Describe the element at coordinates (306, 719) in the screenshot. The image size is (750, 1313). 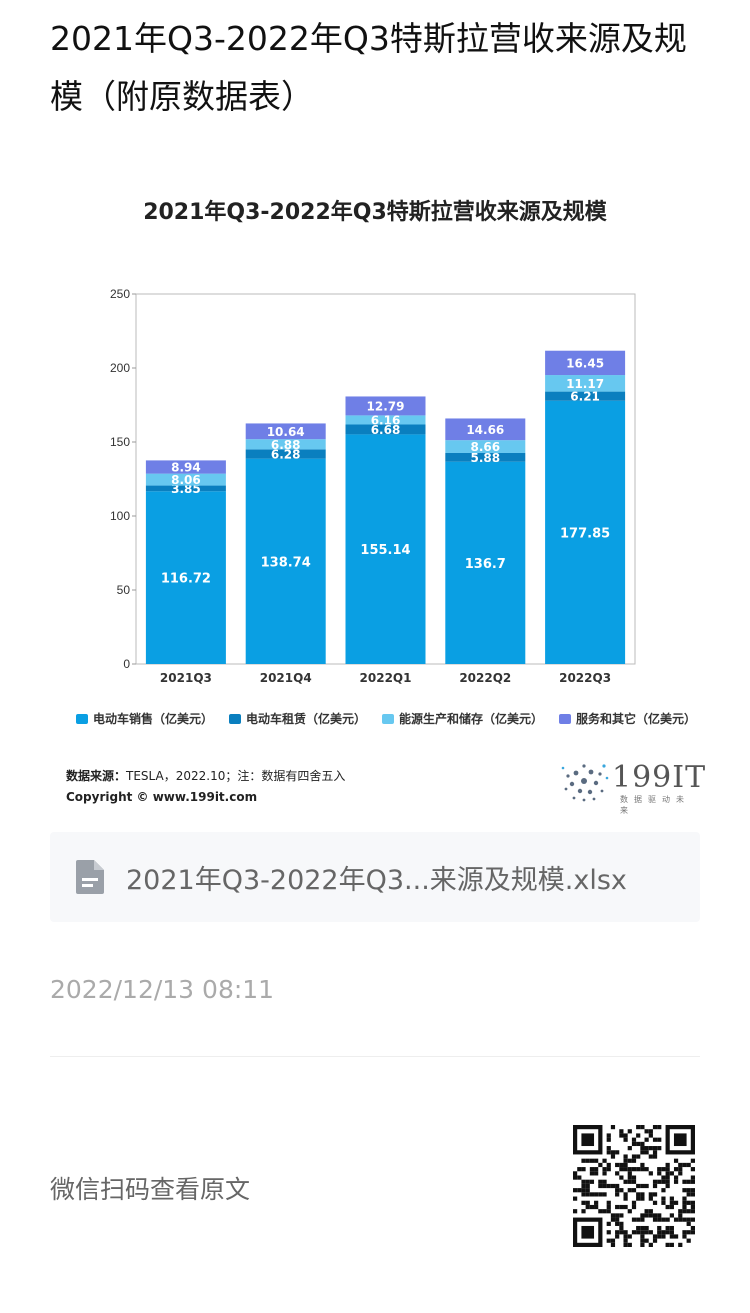
I see `legend-label: 电动车租赁（亿美元）` at that location.